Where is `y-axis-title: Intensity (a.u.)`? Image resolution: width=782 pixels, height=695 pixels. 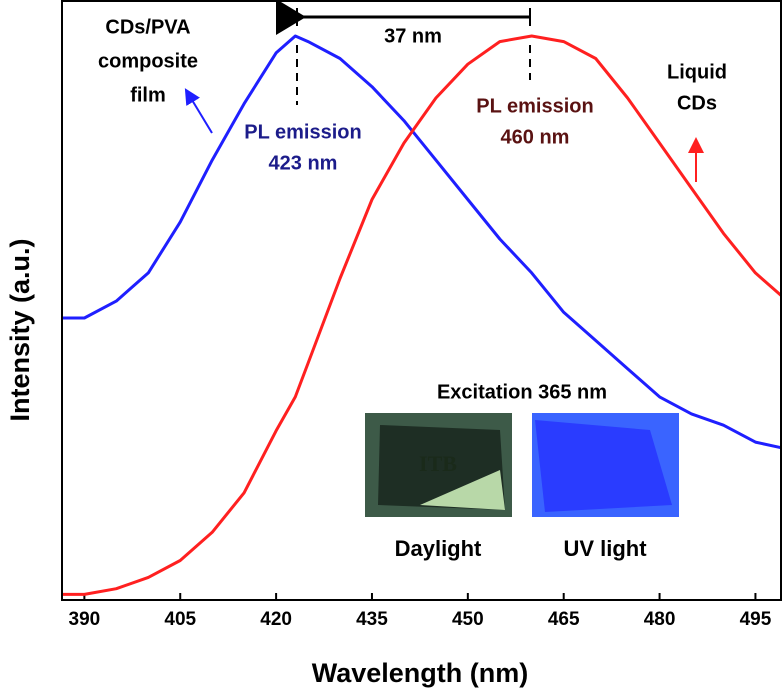
y-axis-title: Intensity (a.u.) is located at coordinates (20, 329).